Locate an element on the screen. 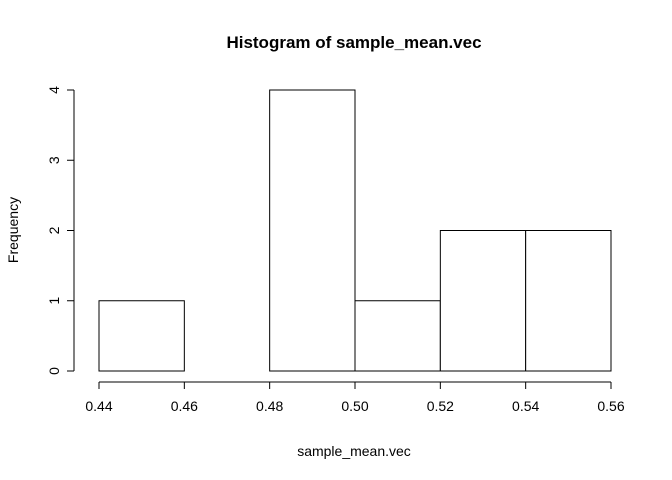 The width and height of the screenshot is (672, 480). x-tick-label: 0.48 is located at coordinates (269, 406).